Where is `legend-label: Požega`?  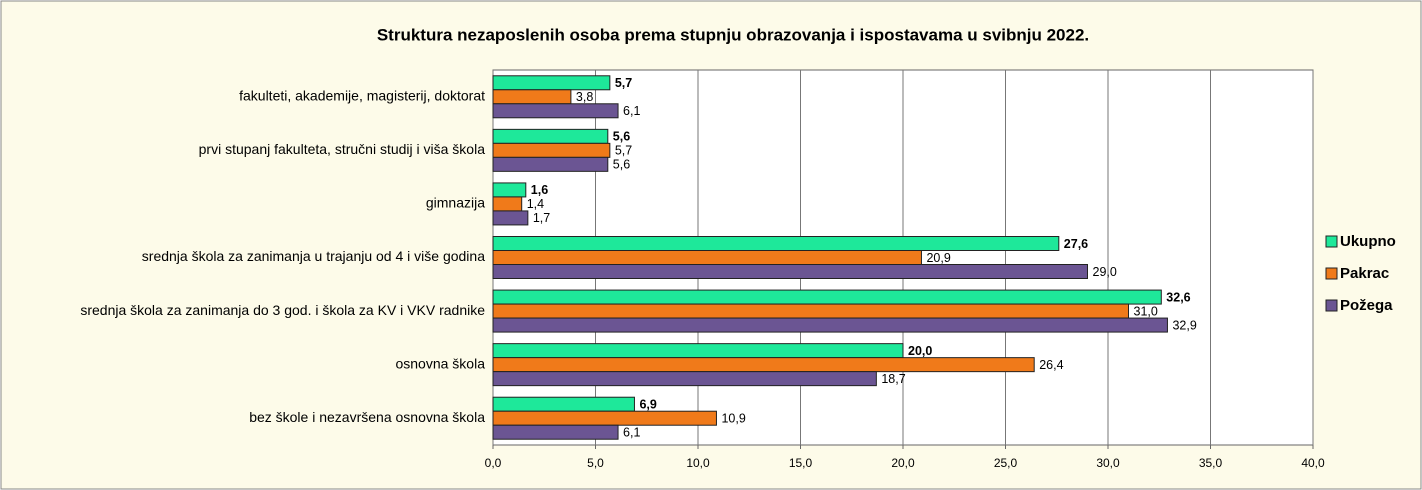
legend-label: Požega is located at coordinates (1366, 305).